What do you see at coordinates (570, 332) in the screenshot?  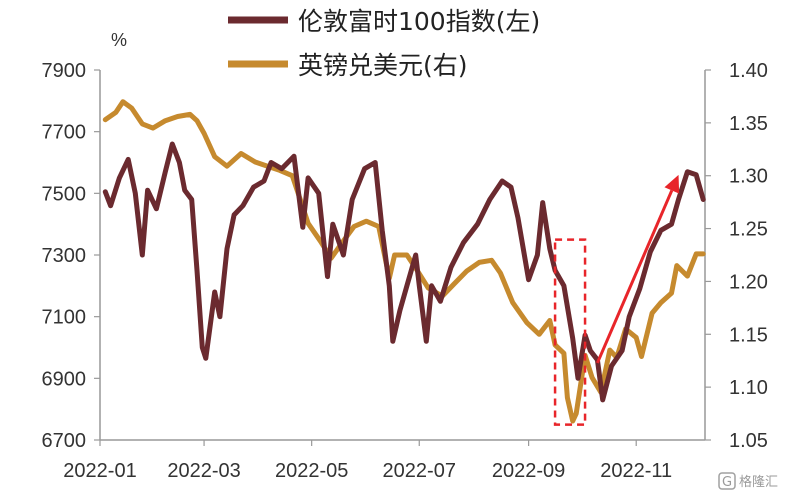 I see `highlight-dashed-box` at bounding box center [570, 332].